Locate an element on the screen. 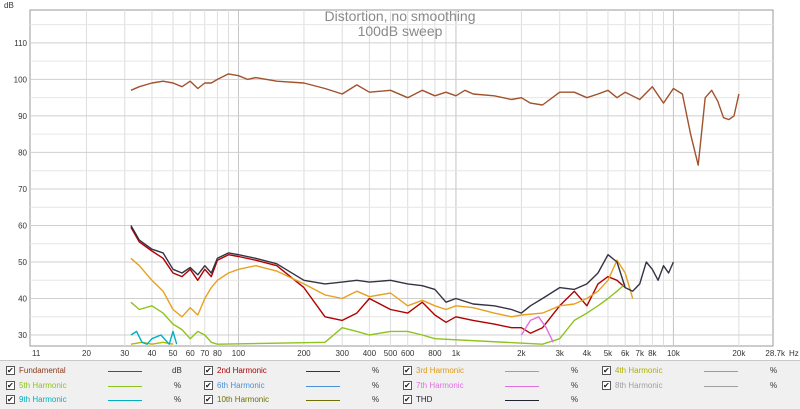  x-tick-label: 60 is located at coordinates (190, 353).